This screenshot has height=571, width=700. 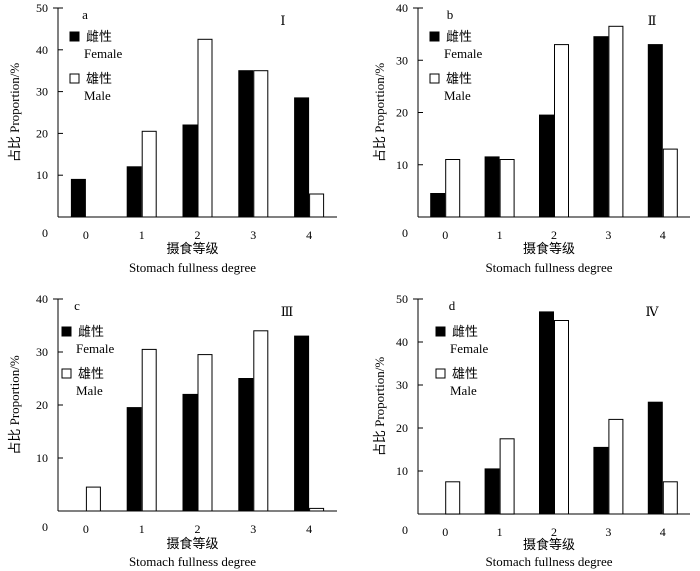 What do you see at coordinates (85, 14) in the screenshot?
I see `panel-letter: a` at bounding box center [85, 14].